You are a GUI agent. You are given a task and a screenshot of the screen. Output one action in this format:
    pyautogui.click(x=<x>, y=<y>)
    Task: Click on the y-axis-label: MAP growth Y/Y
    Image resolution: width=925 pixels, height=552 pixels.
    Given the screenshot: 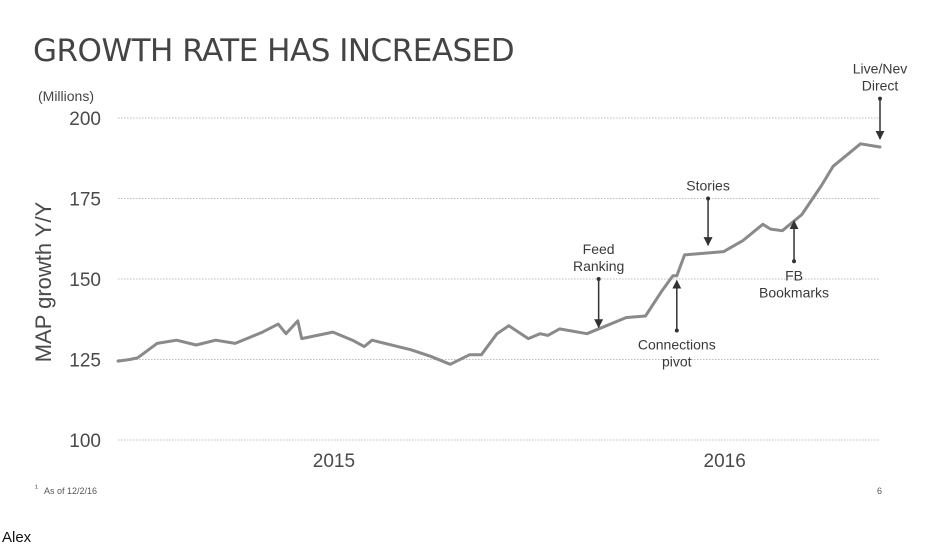 What is the action you would take?
    pyautogui.click(x=43, y=281)
    